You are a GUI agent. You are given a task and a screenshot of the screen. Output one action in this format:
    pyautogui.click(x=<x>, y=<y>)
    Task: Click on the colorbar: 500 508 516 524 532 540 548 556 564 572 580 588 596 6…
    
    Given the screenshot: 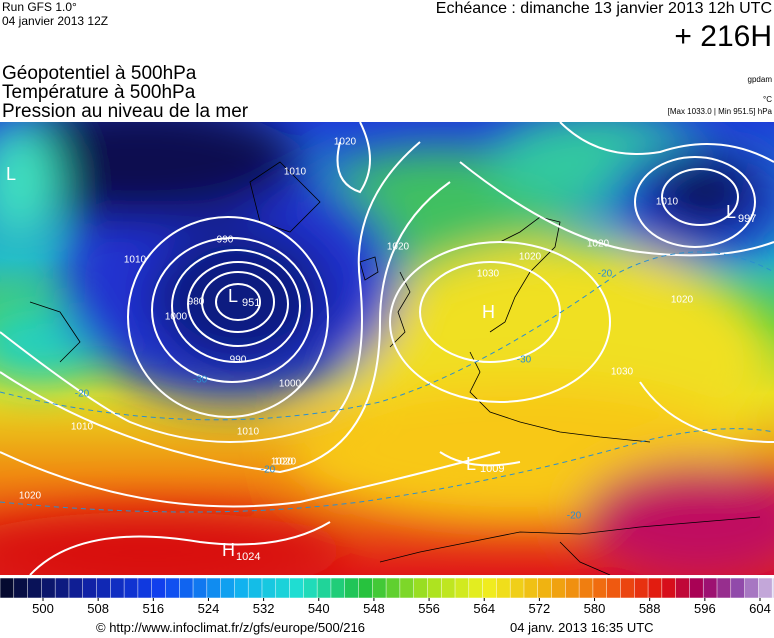 What is the action you would take?
    pyautogui.click(x=387, y=596)
    